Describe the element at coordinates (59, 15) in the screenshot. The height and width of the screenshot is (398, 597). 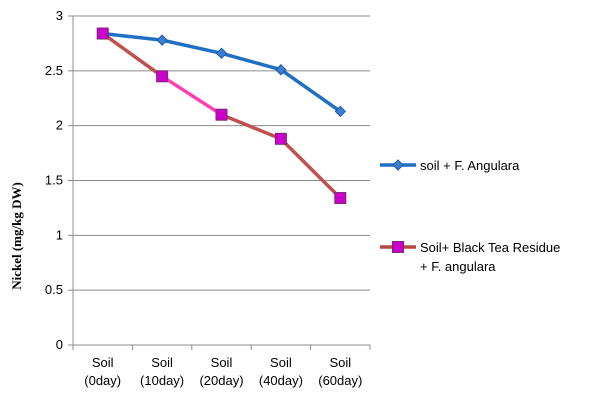
I see `y-tick-label: 3` at that location.